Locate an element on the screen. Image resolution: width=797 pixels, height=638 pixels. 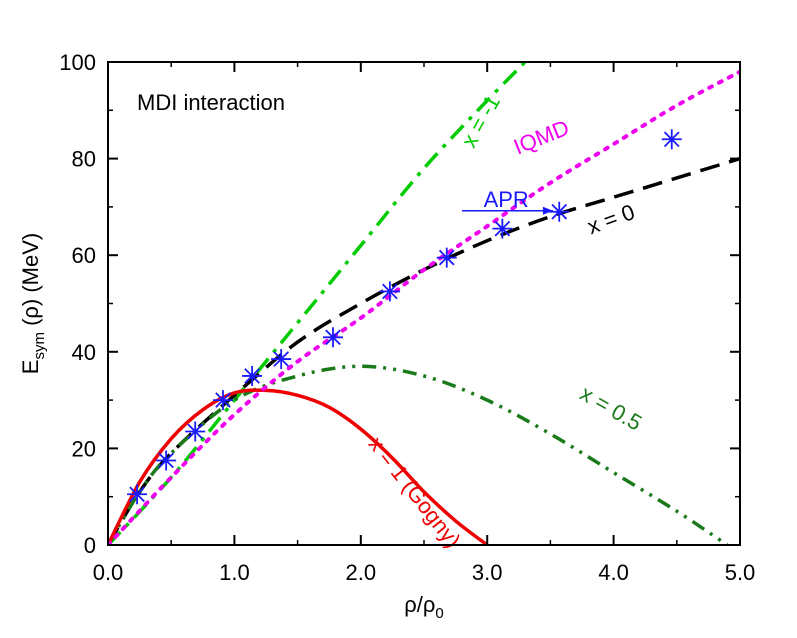
y-axis-title-sub: sym is located at coordinates (39, 346).